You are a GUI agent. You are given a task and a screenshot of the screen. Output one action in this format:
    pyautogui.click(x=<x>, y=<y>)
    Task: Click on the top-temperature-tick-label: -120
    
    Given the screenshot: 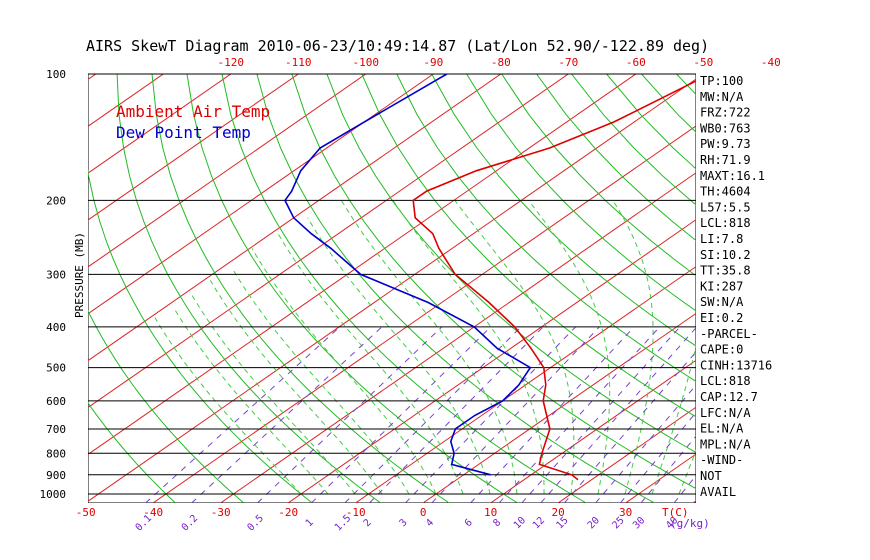 What is the action you would take?
    pyautogui.click(x=231, y=62)
    